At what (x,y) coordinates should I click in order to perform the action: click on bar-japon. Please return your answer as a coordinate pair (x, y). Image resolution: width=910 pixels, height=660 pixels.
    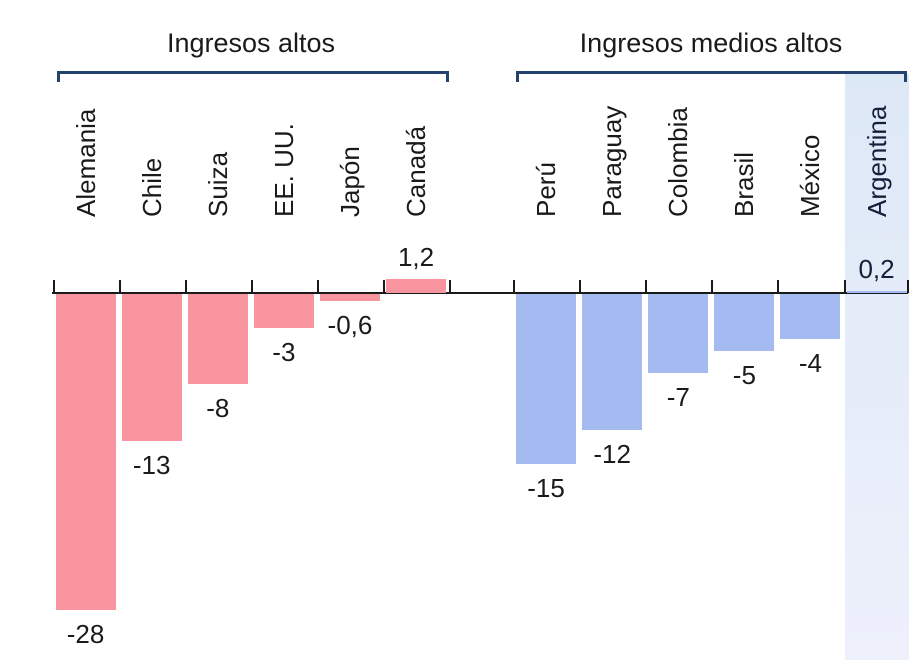
    Looking at the image, I should click on (349, 297).